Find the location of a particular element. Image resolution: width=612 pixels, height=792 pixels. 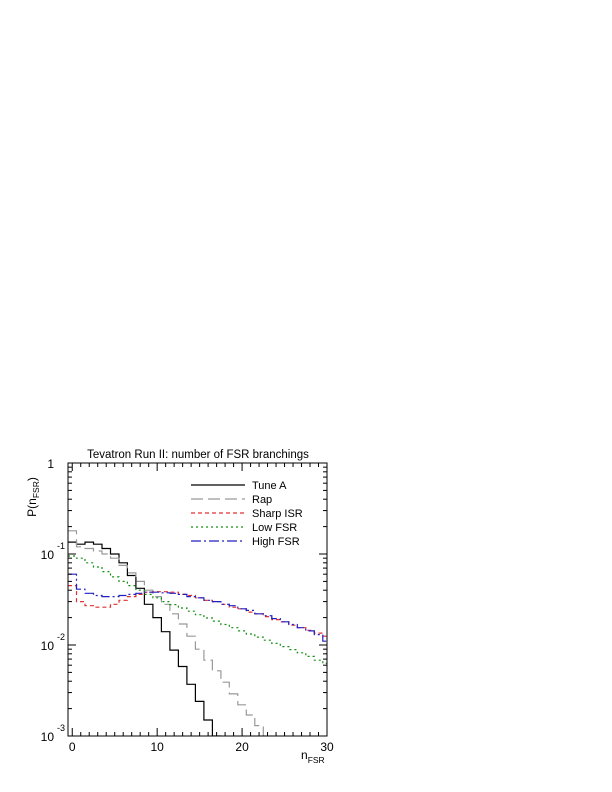

y-axis-label-close: ) is located at coordinates (32, 479).